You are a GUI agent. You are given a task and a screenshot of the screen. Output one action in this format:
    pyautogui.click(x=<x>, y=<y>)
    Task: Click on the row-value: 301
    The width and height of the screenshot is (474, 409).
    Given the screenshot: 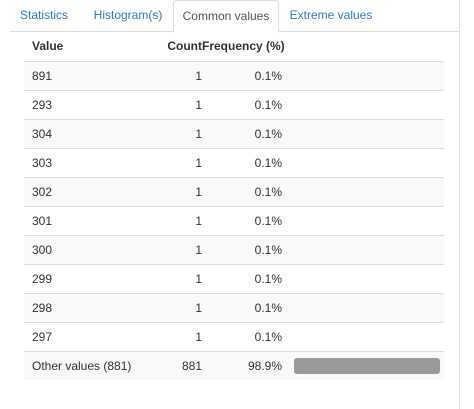 What is the action you would take?
    pyautogui.click(x=42, y=221)
    